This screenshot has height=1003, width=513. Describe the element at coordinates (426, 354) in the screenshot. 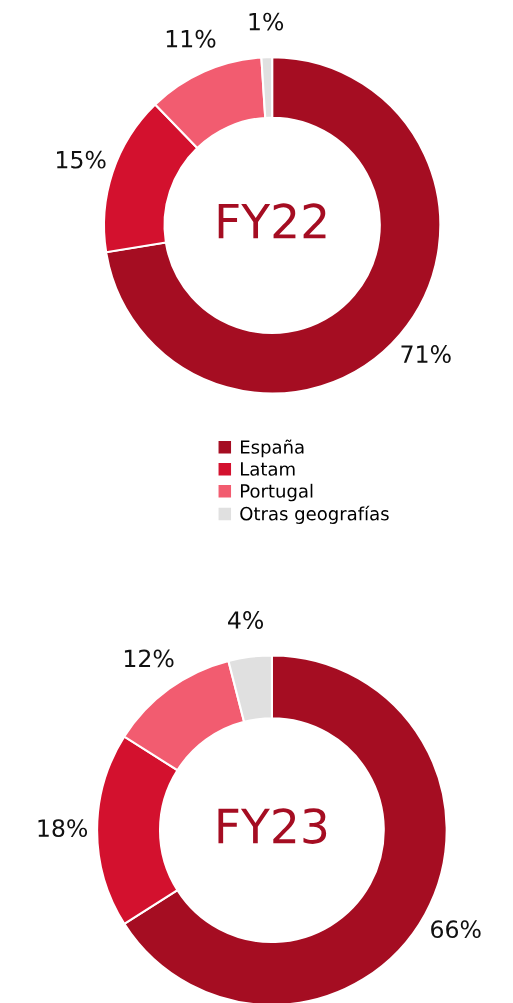

I see `data-label: 71%` at that location.